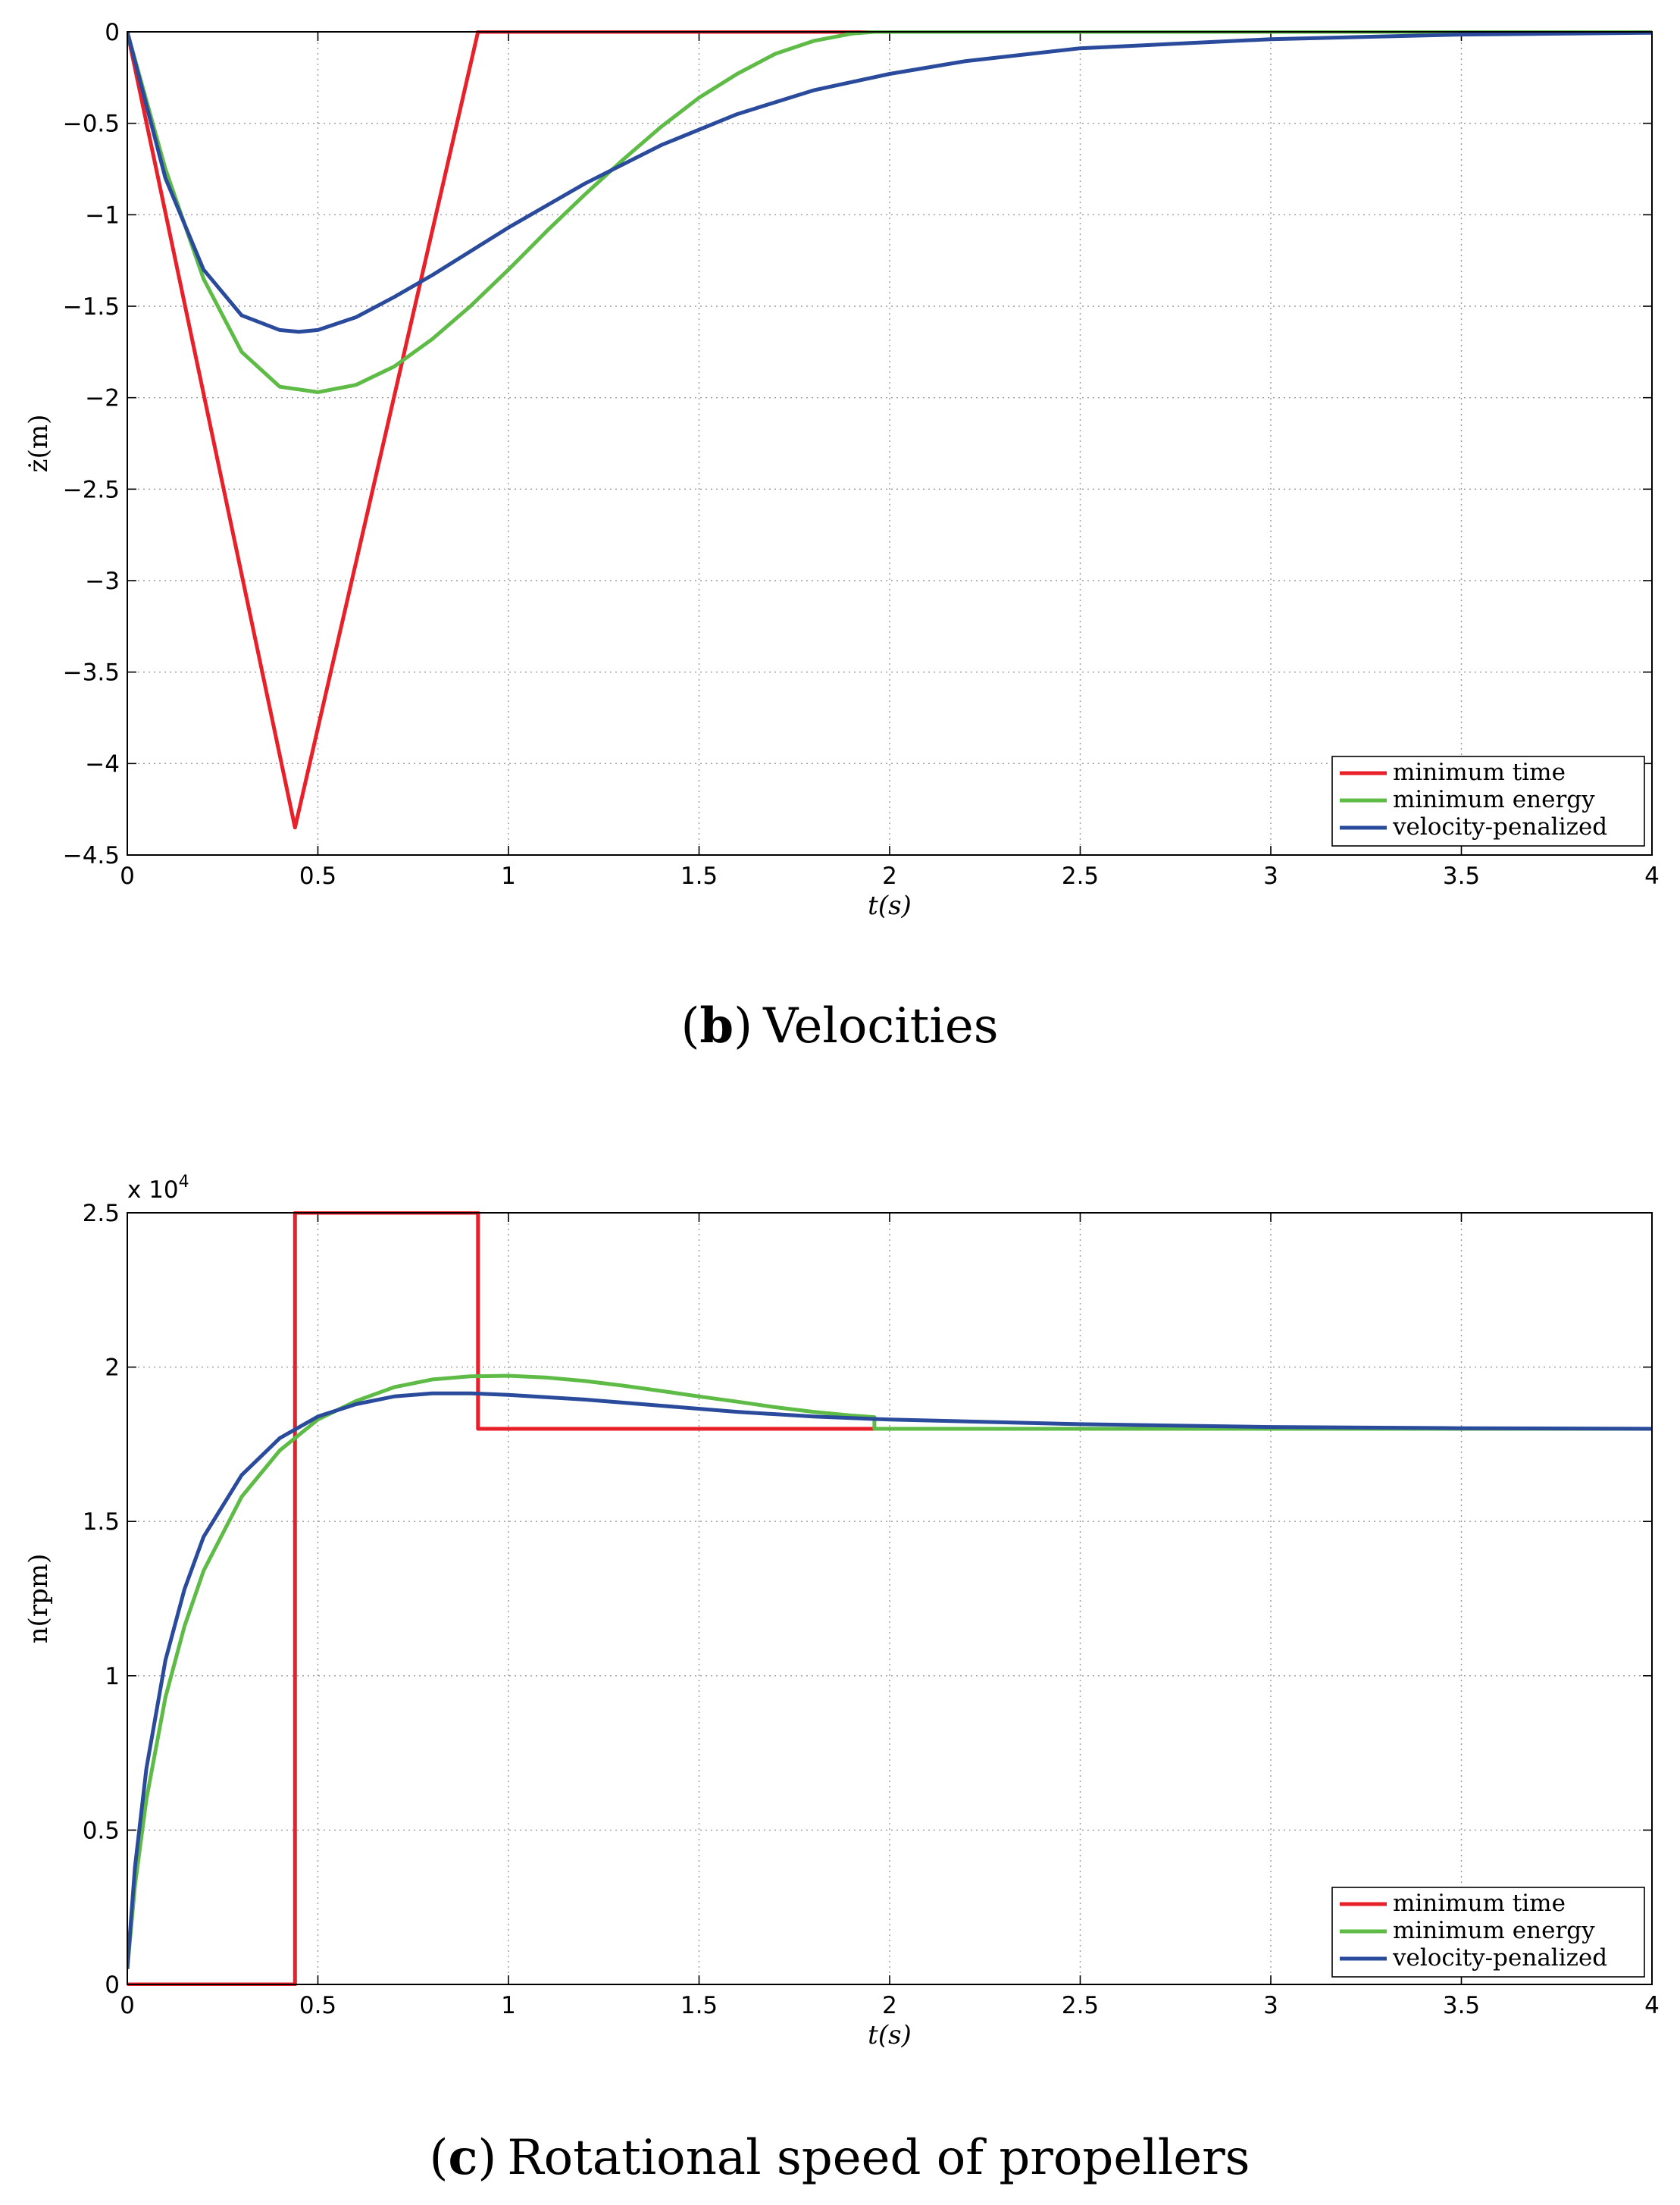  What do you see at coordinates (486, 2158) in the screenshot?
I see `caption-c-close: )` at bounding box center [486, 2158].